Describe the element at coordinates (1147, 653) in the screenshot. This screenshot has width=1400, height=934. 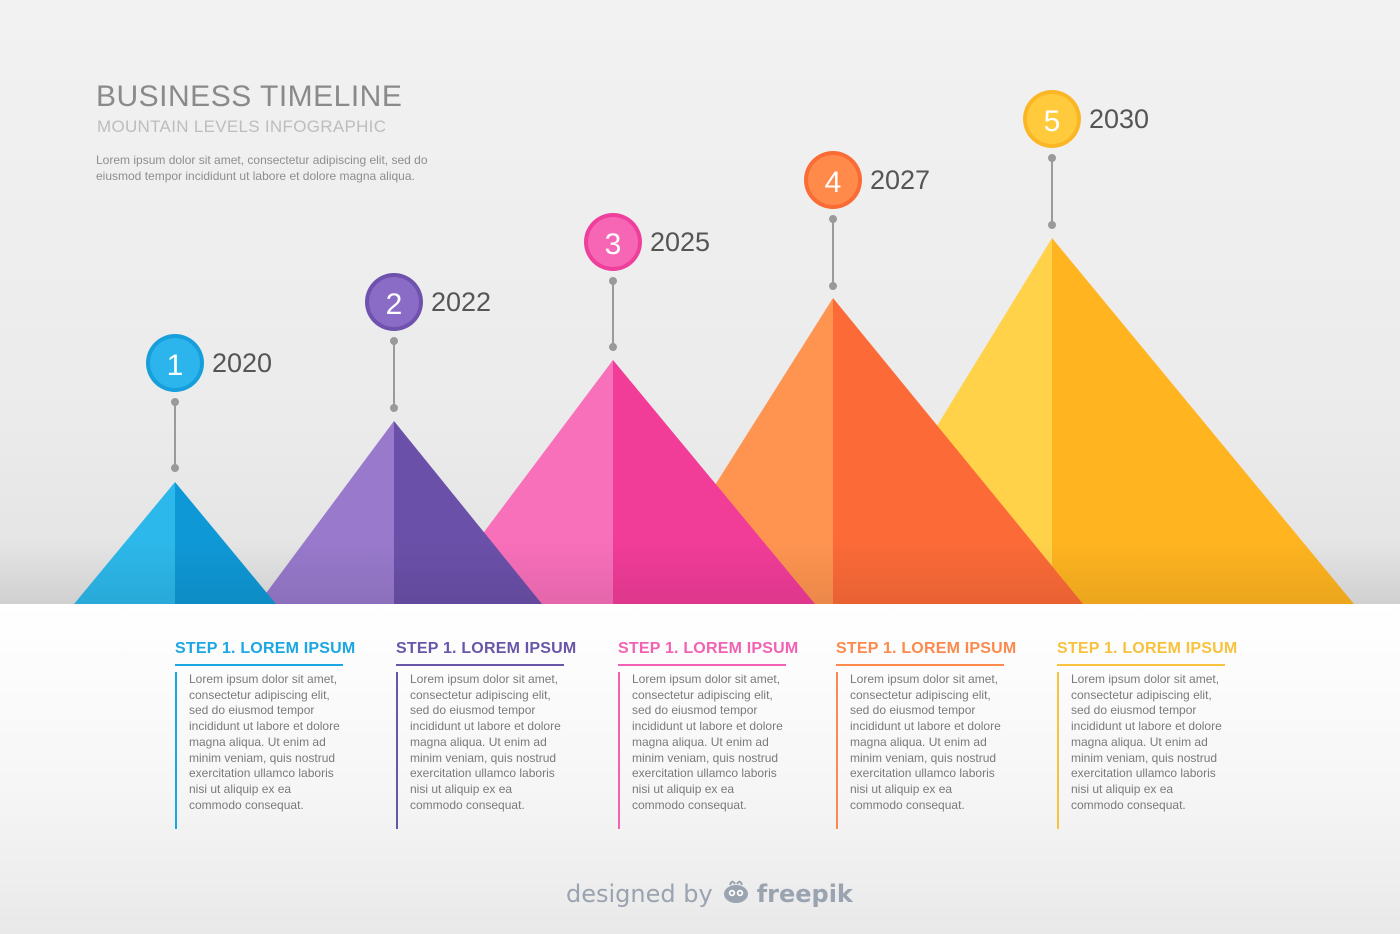
I see `step-title-5: STEP 1. LOREM IPSUM` at that location.